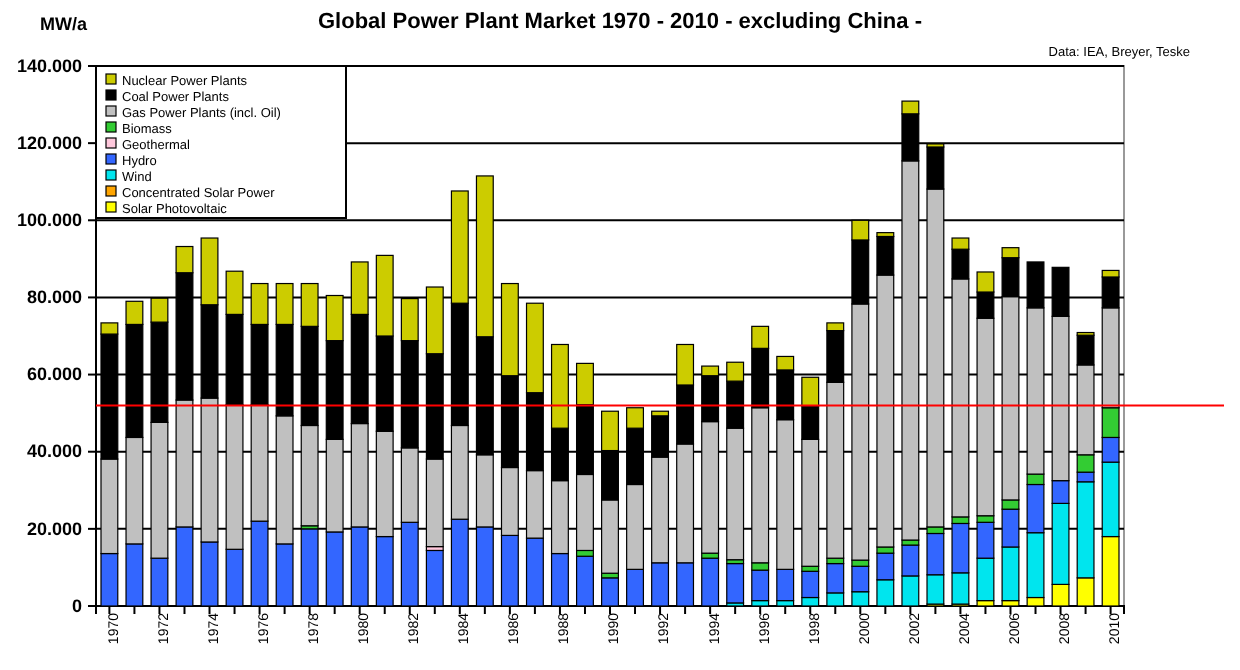 Image resolution: width=1240 pixels, height=670 pixels. I want to click on y-tick-label: 60.000, so click(54, 374).